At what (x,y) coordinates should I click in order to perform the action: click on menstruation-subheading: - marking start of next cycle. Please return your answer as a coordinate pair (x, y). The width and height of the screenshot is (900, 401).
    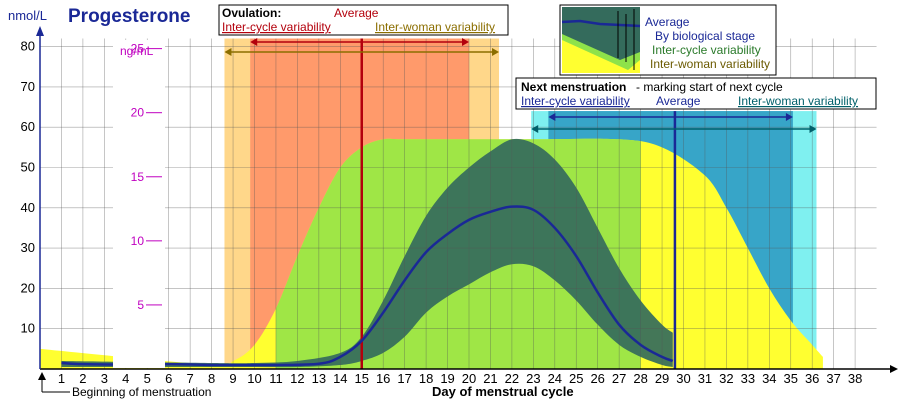
    Looking at the image, I should click on (709, 87).